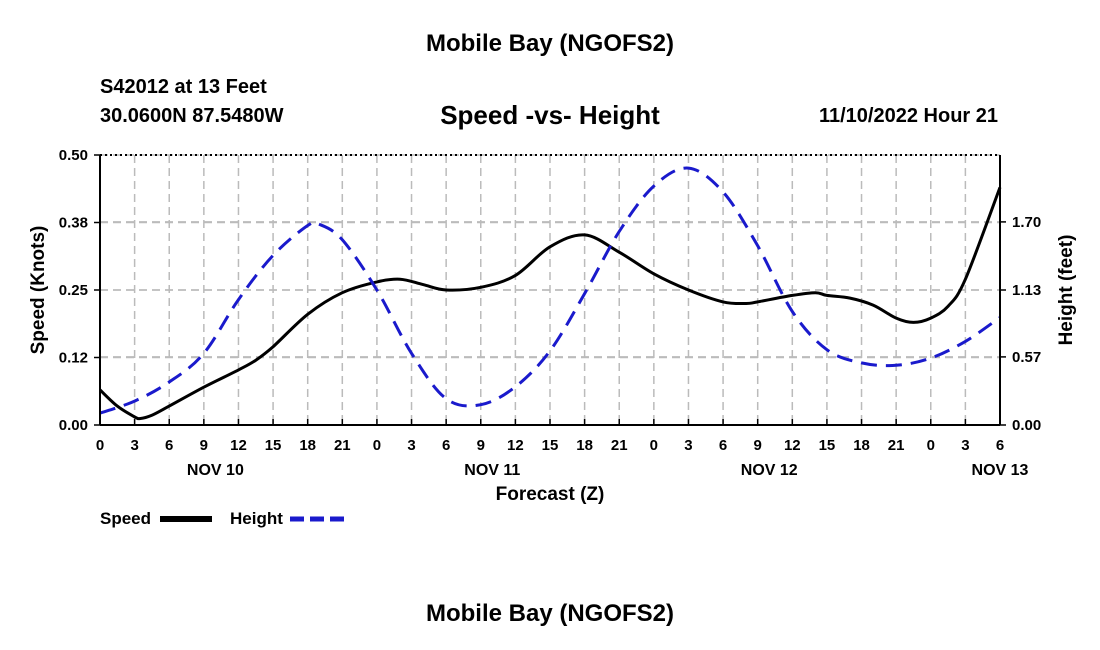  What do you see at coordinates (1026, 425) in the screenshot?
I see `y2-tick-label: 0.00` at bounding box center [1026, 425].